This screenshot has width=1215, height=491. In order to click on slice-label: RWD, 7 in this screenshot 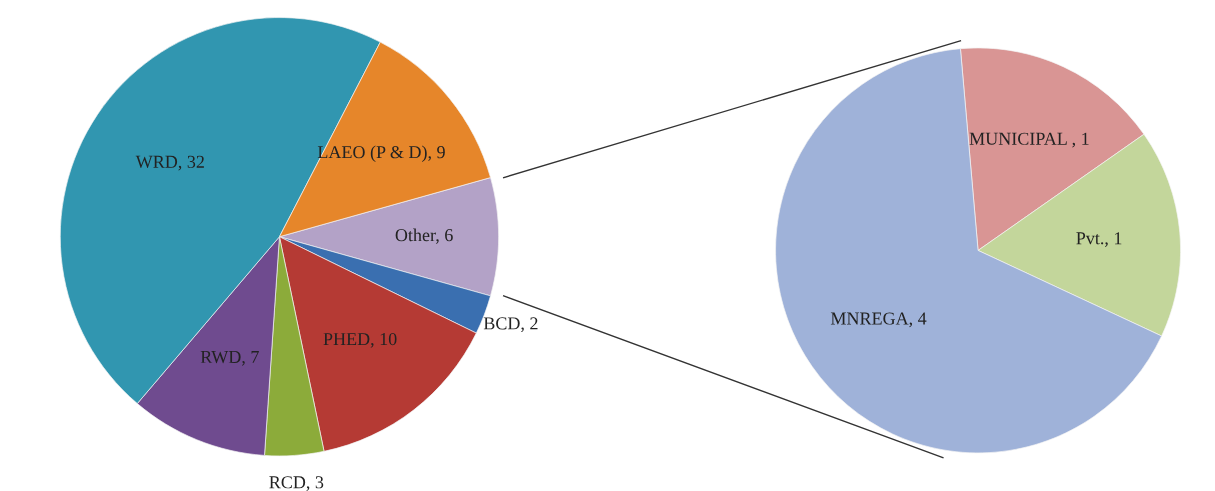, I will do `click(229, 358)`.